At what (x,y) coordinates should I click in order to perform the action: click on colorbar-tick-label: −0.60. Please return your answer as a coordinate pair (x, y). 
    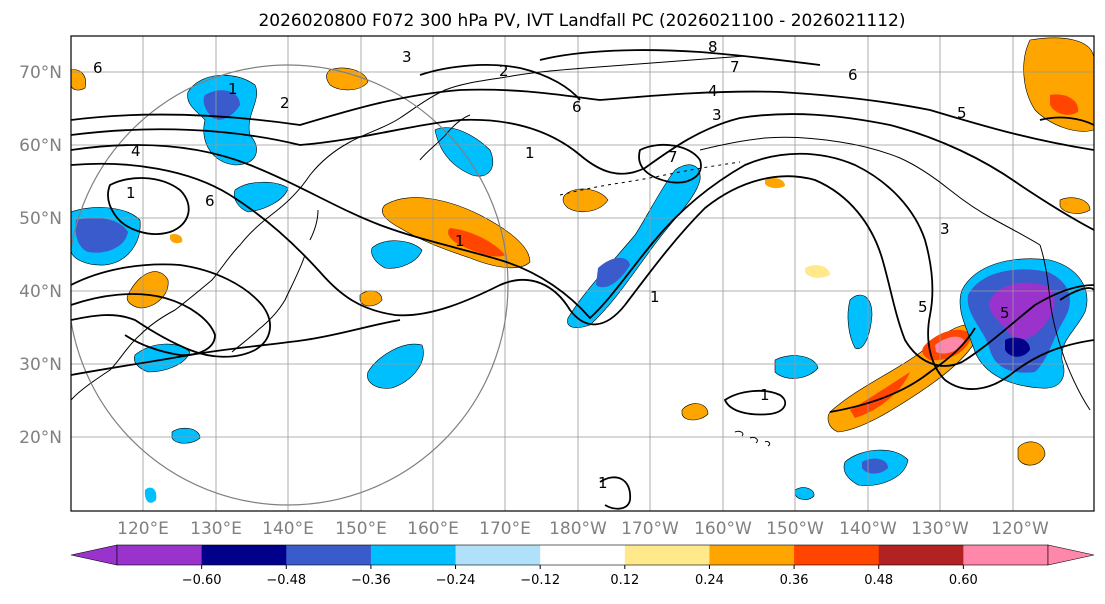
    Looking at the image, I should click on (202, 580).